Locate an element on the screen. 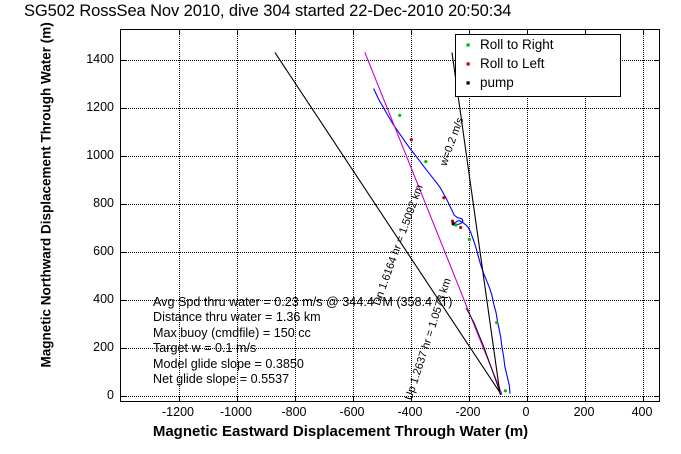 This screenshot has height=454, width=681. ytick-label: 1400 is located at coordinates (114, 59).